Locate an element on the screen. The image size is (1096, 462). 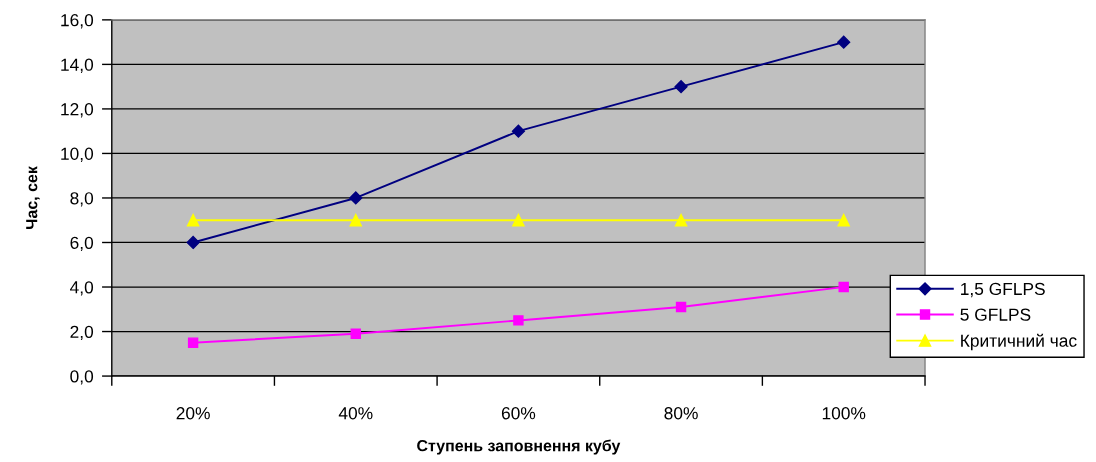
y-tick-label: 16,0 is located at coordinates (77, 21).